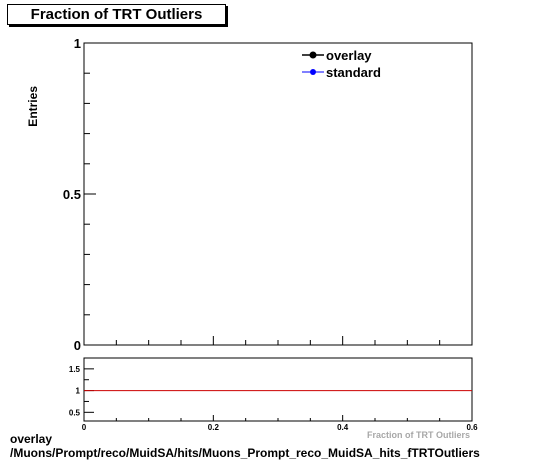  Describe the element at coordinates (77, 43) in the screenshot. I see `y-tick-label: 1` at that location.